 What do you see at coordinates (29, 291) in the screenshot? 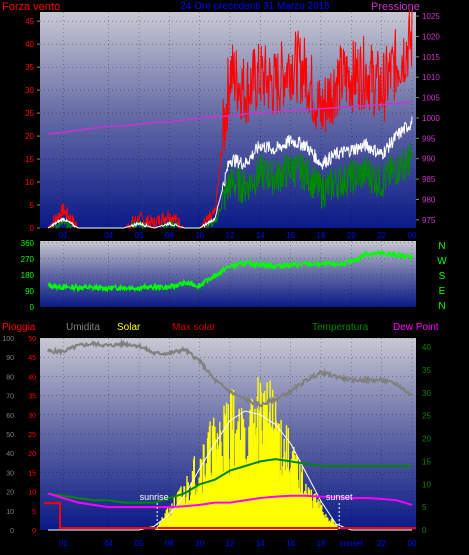
I see `direction-y-tick-label: 90` at bounding box center [29, 291].